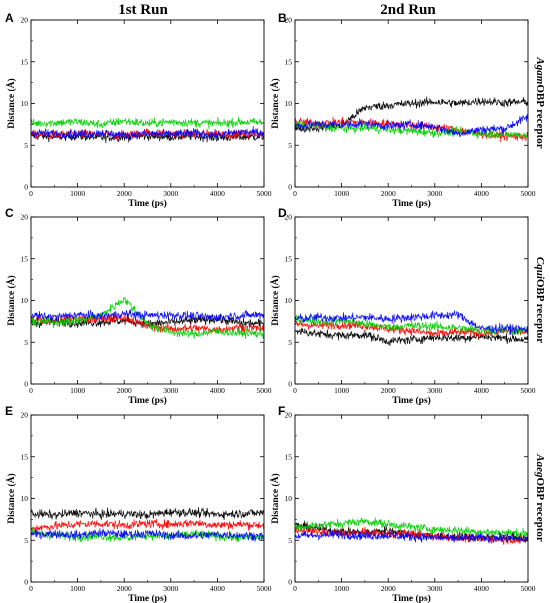 This screenshot has height=603, width=550. What do you see at coordinates (540, 70) in the screenshot?
I see `row-label-species: Agam` at bounding box center [540, 70].